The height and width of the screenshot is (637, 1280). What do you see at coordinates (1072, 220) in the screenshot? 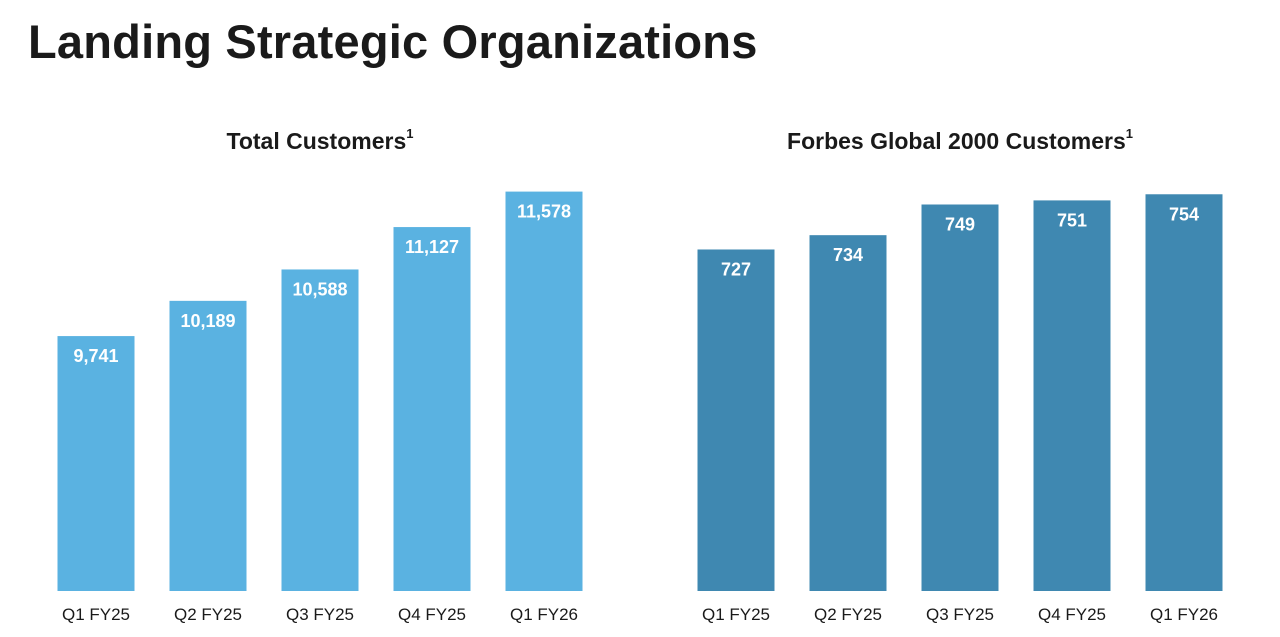
I see `bar-value-label: 751` at bounding box center [1072, 220].